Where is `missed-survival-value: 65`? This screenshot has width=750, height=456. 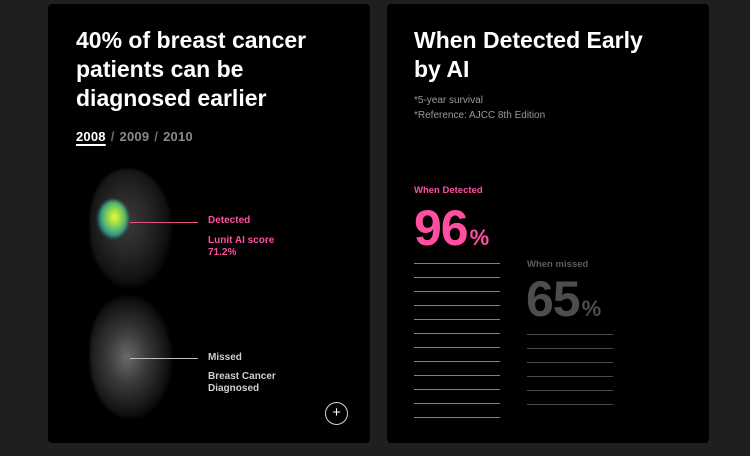
missed-survival-value: 65 is located at coordinates (553, 299).